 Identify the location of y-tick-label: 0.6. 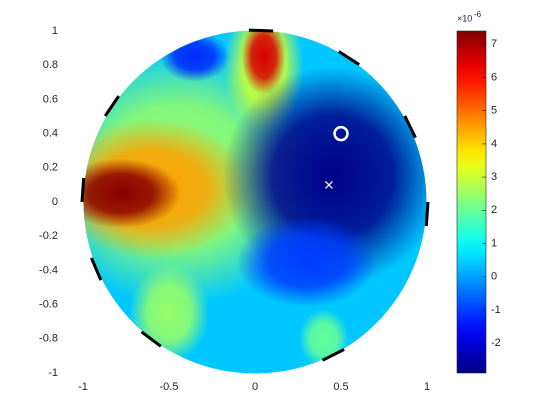
(50, 99).